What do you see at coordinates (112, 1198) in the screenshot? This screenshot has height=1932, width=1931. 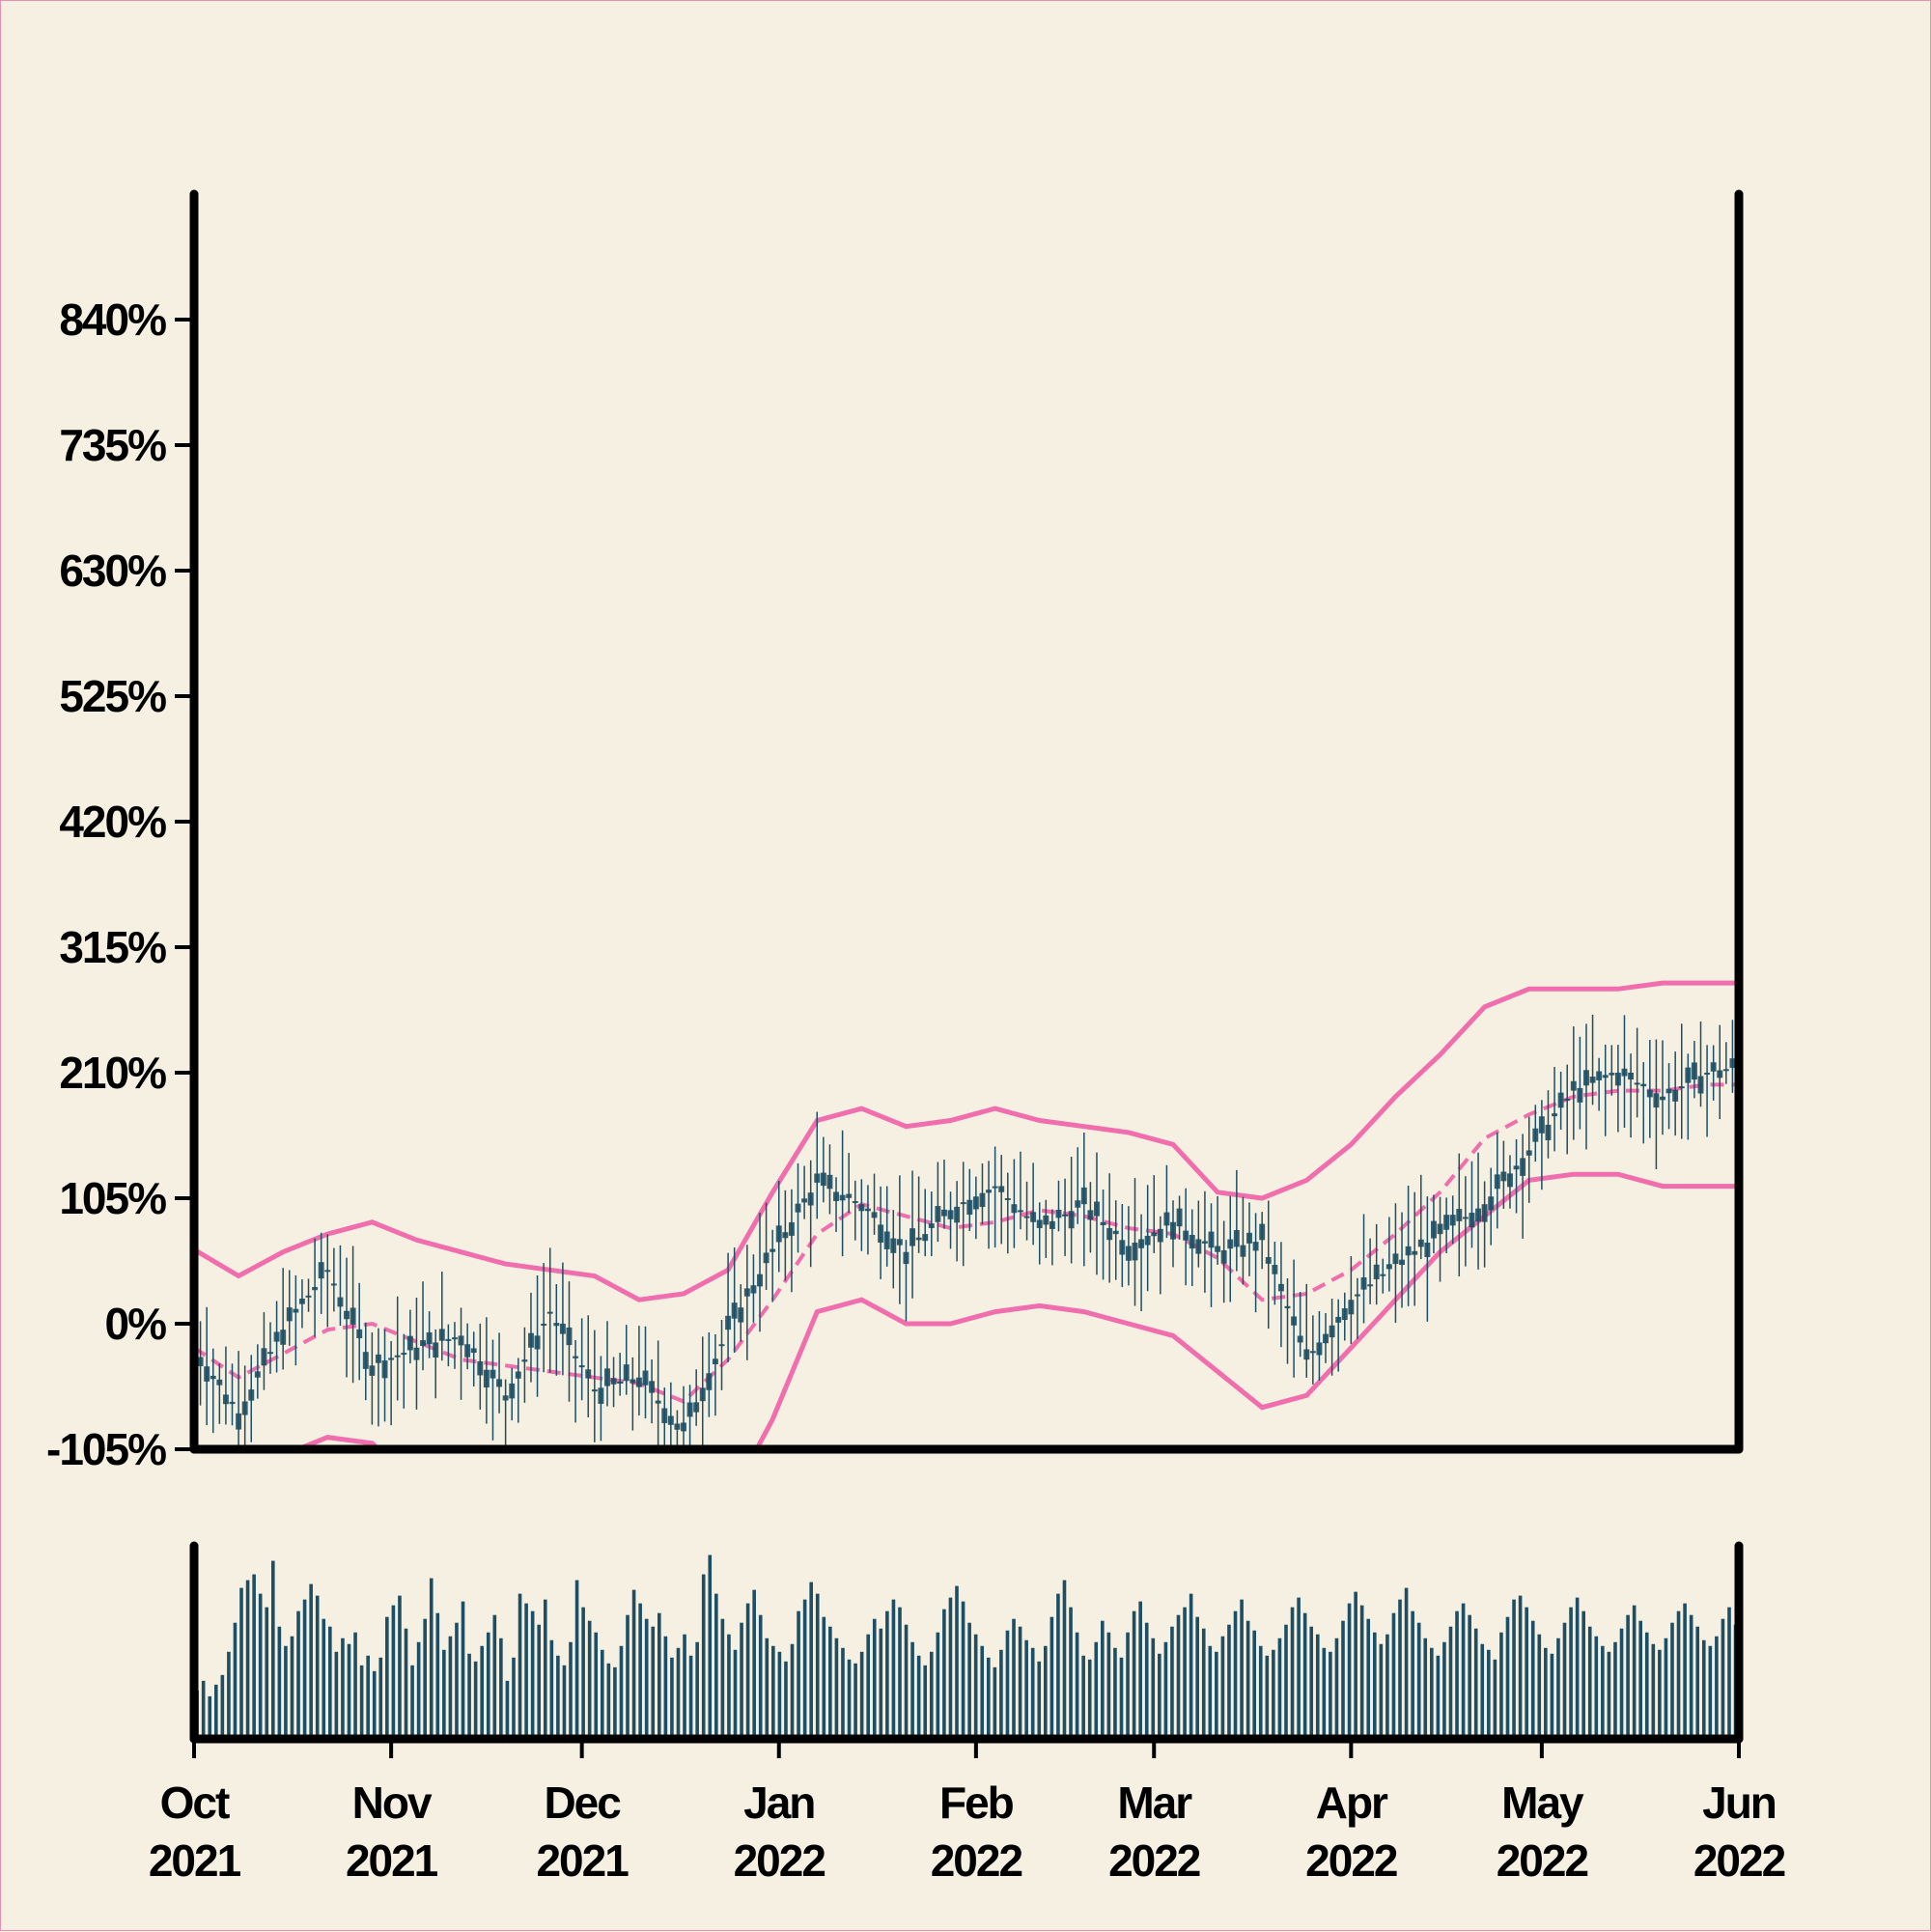 I see `y-tick-label: 105%` at bounding box center [112, 1198].